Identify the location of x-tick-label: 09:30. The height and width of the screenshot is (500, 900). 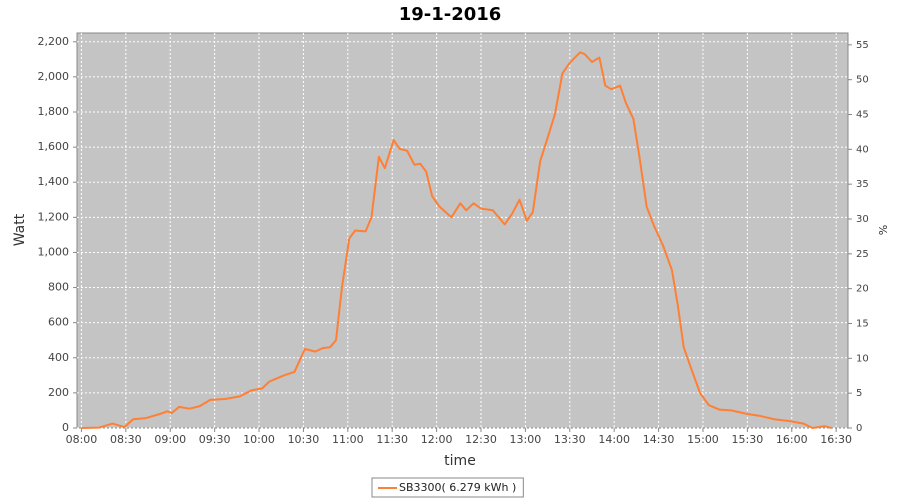
(215, 439).